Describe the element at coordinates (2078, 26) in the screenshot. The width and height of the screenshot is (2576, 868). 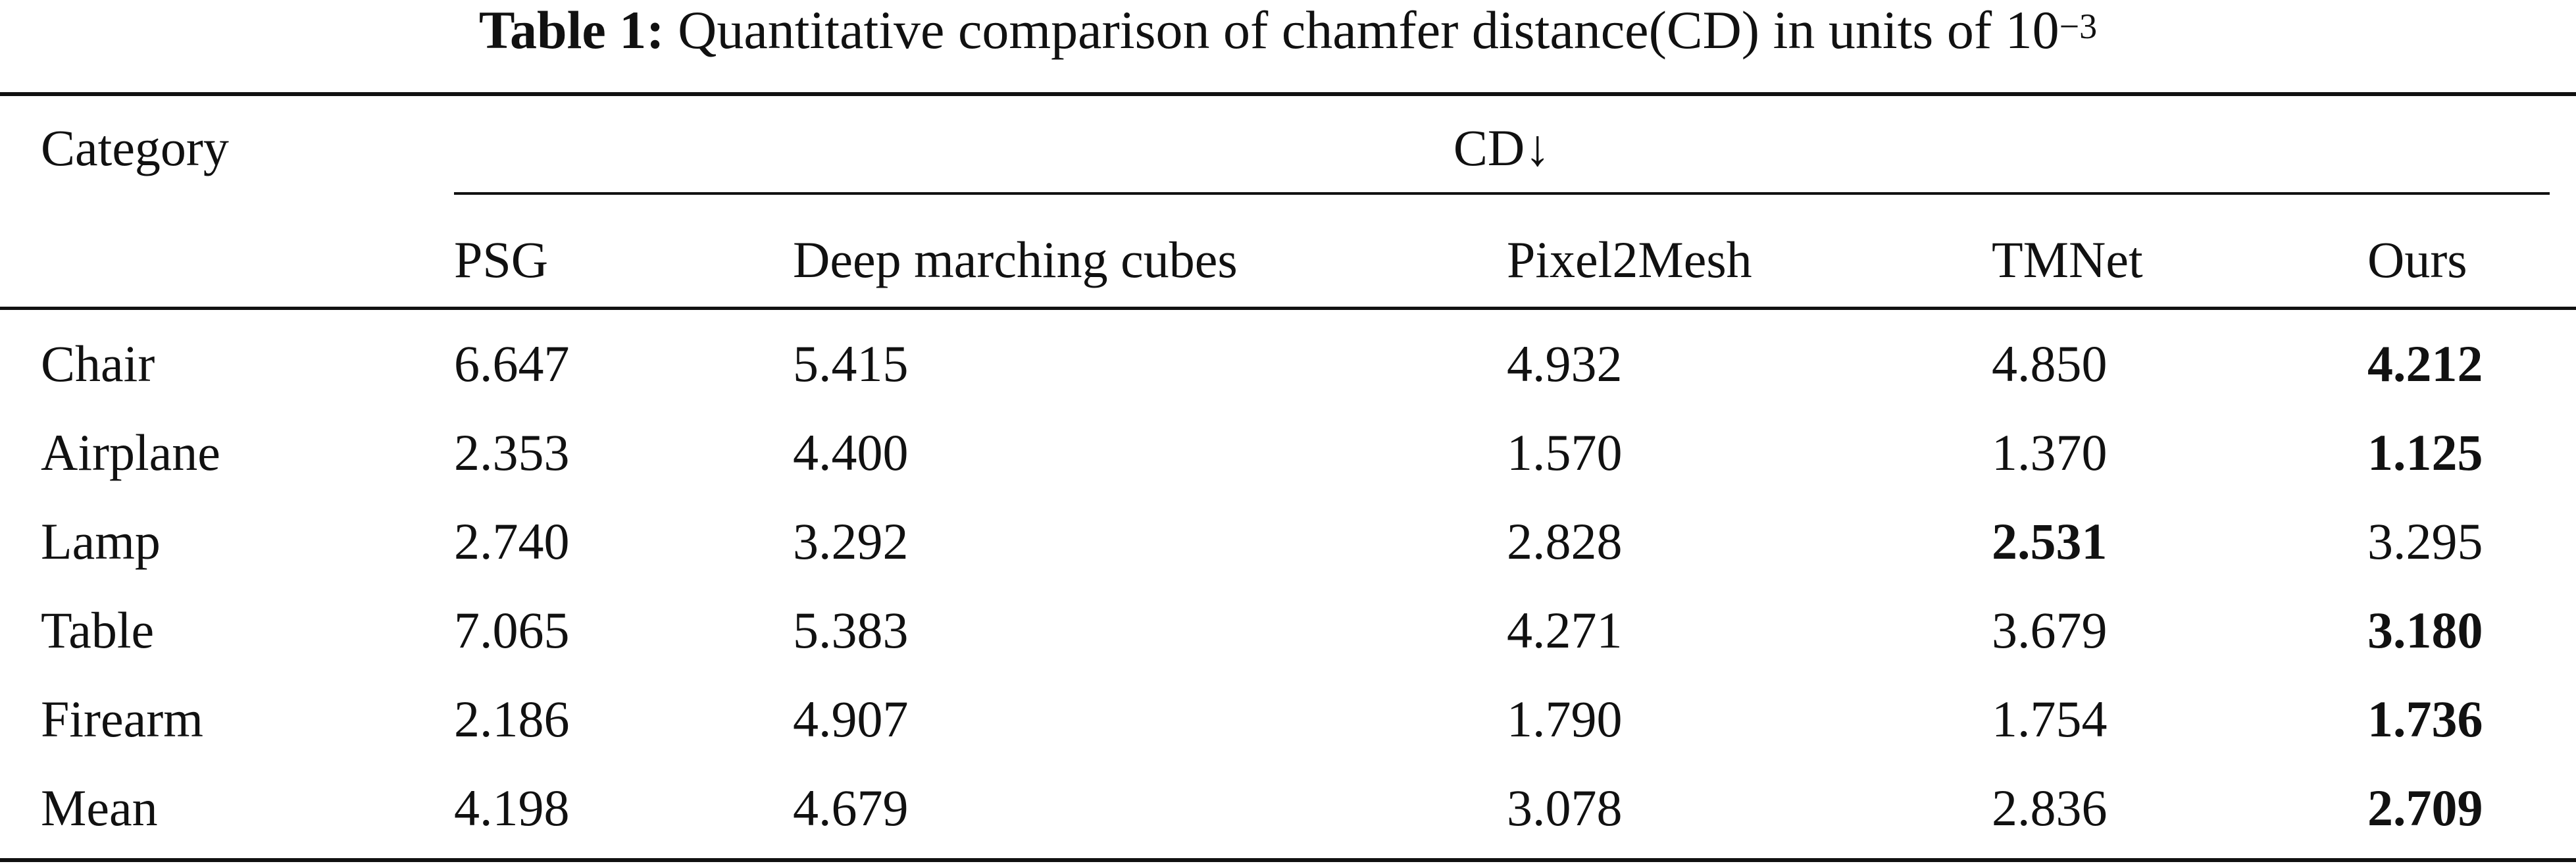
I see `caption-exponent: −3` at that location.